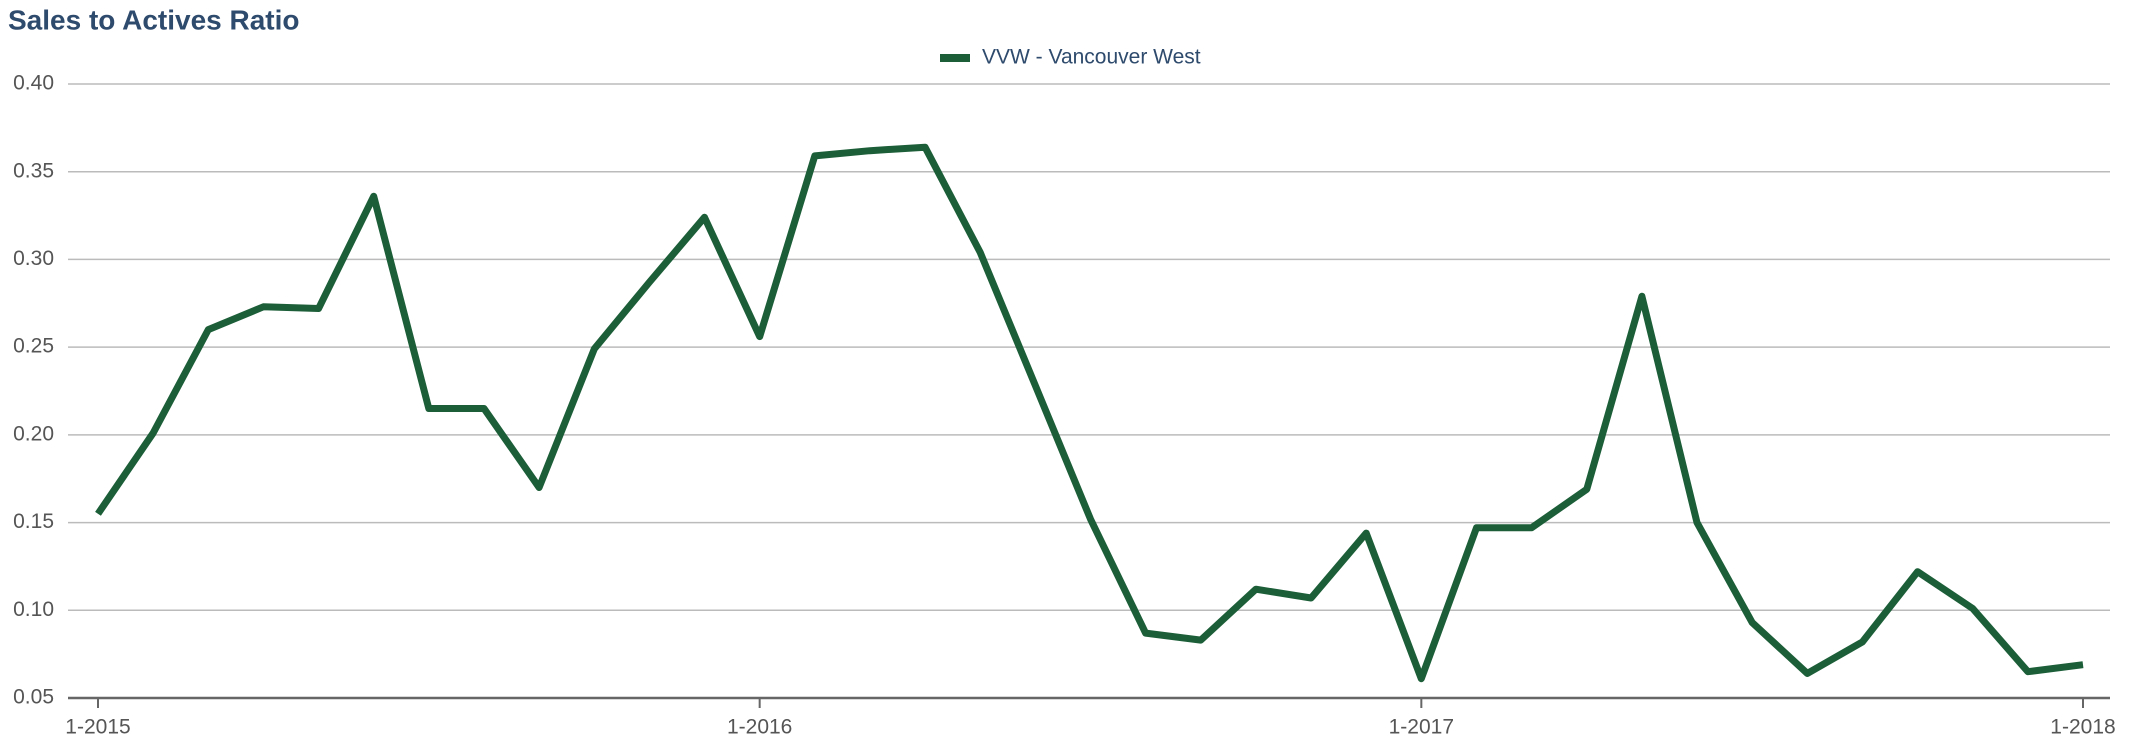 The height and width of the screenshot is (744, 2132). Describe the element at coordinates (33, 346) in the screenshot. I see `y-tick-label: 0.25` at that location.